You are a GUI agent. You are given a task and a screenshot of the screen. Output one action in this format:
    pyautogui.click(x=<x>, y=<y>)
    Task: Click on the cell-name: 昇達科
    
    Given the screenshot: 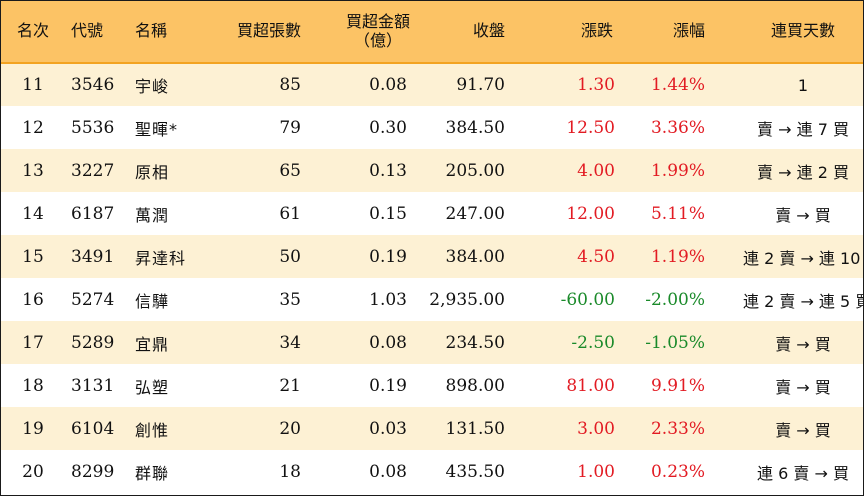 What is the action you would take?
    pyautogui.click(x=161, y=258)
    